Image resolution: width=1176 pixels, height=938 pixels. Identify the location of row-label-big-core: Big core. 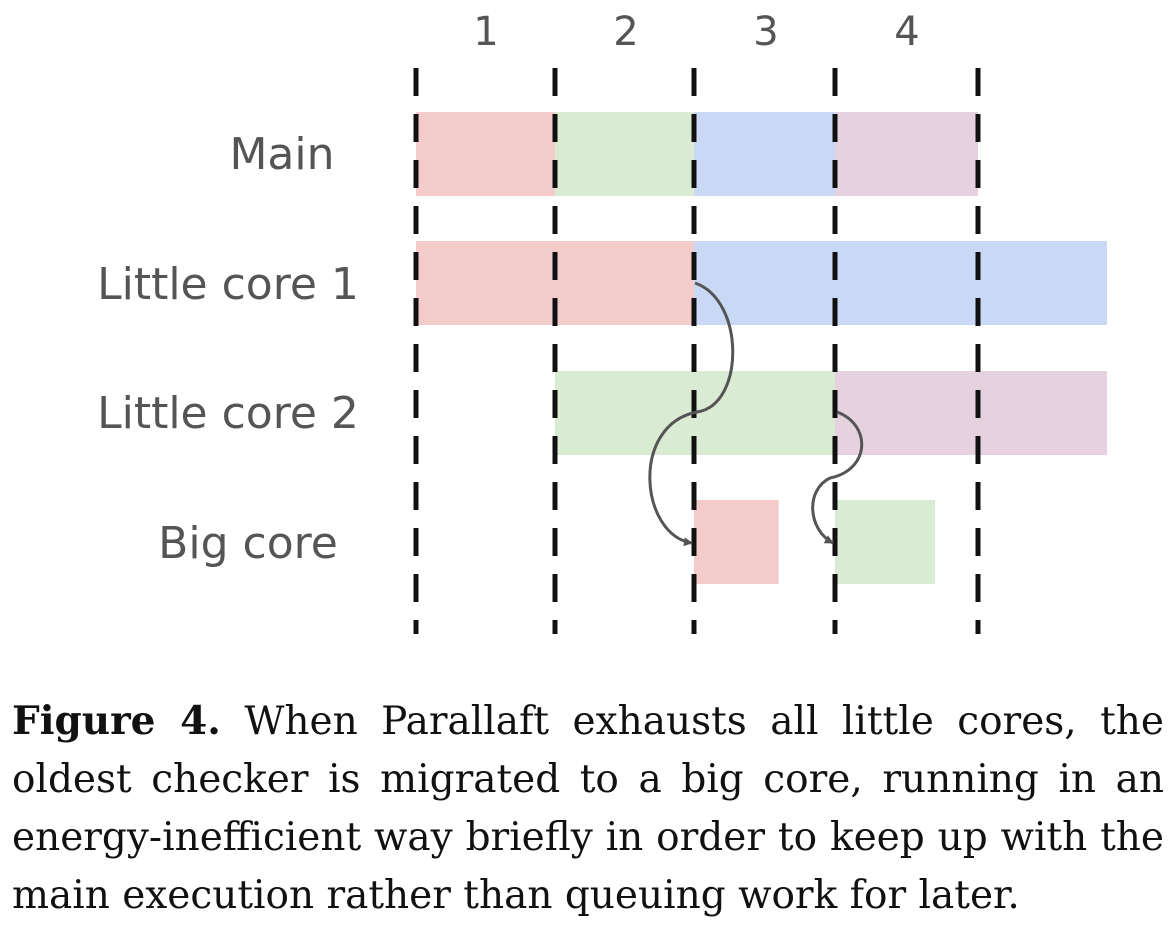
(248, 543).